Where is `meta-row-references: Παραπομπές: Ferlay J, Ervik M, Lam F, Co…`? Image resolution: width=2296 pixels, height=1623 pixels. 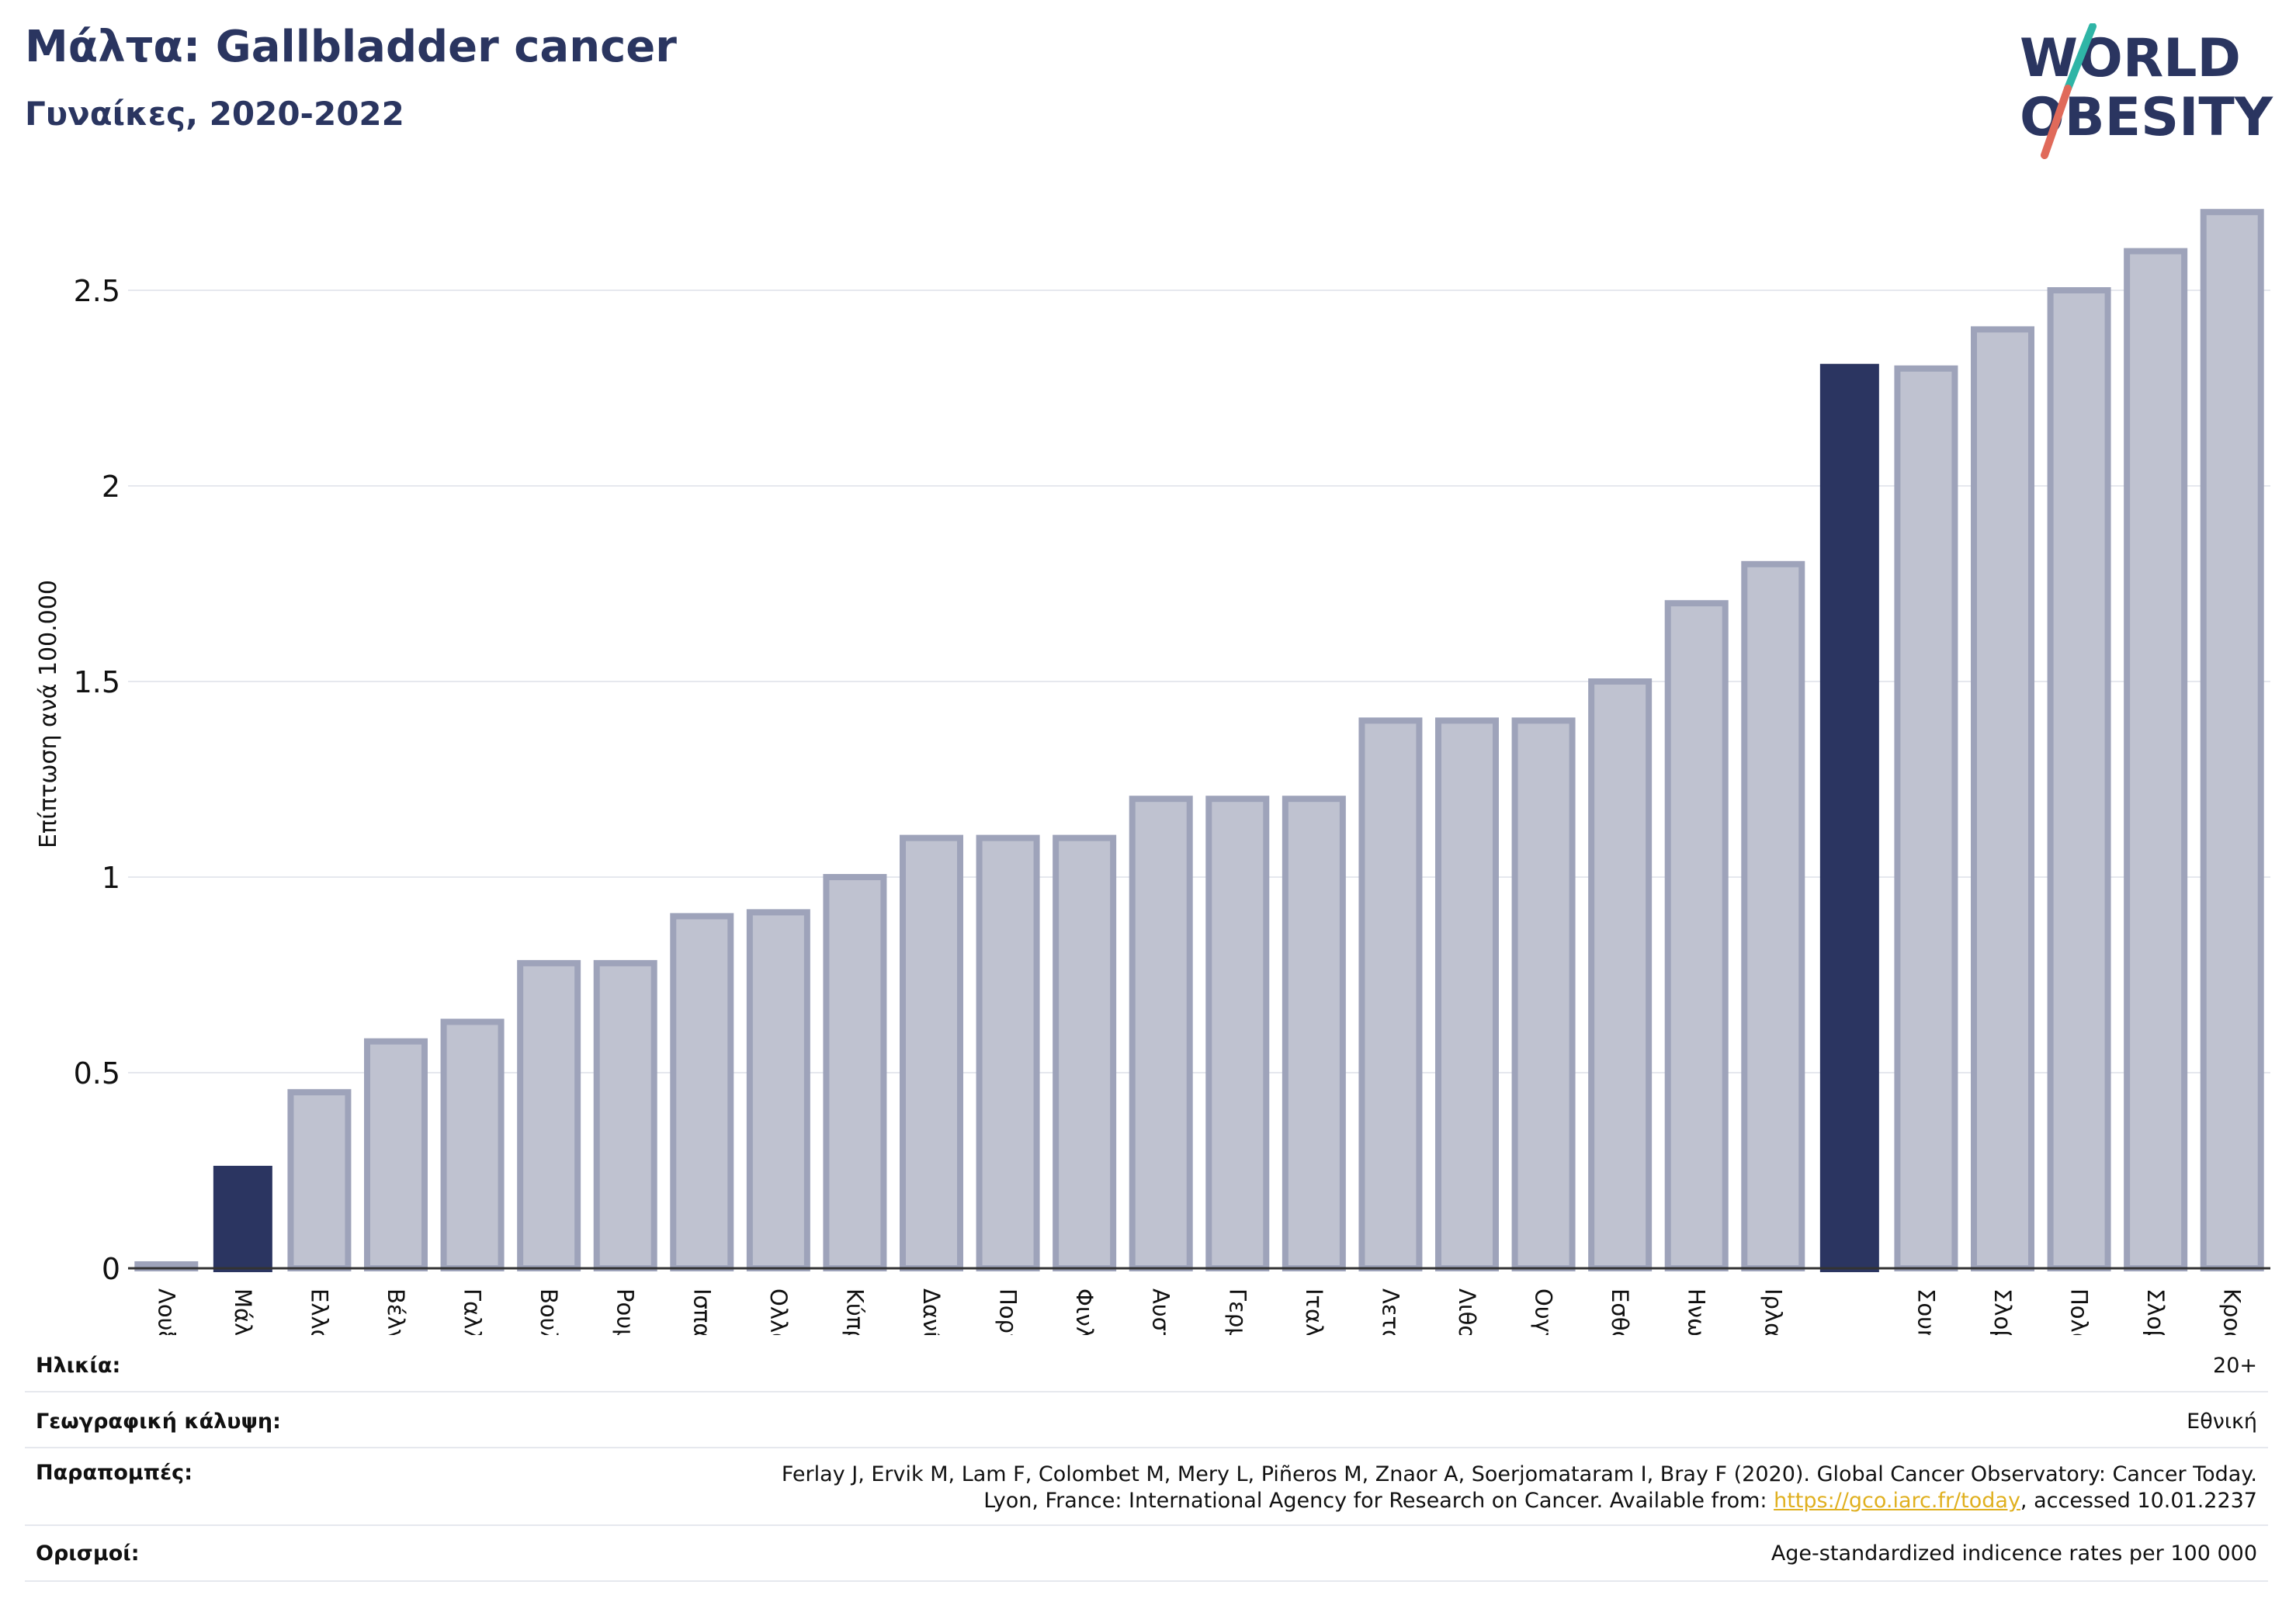
meta-row-references: Παραπομπές: Ferlay J, Ervik M, Lam F, Co… is located at coordinates (1146, 1486).